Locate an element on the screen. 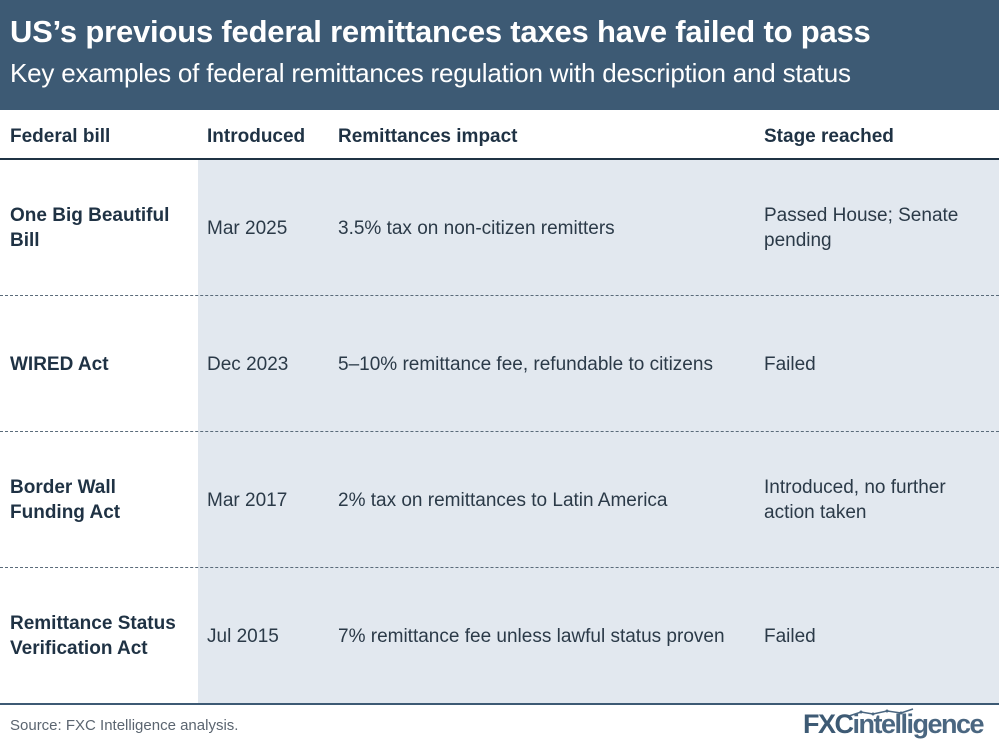 The width and height of the screenshot is (999, 749). cell-stage-reached: Introduced, no further action taken is located at coordinates (855, 500).